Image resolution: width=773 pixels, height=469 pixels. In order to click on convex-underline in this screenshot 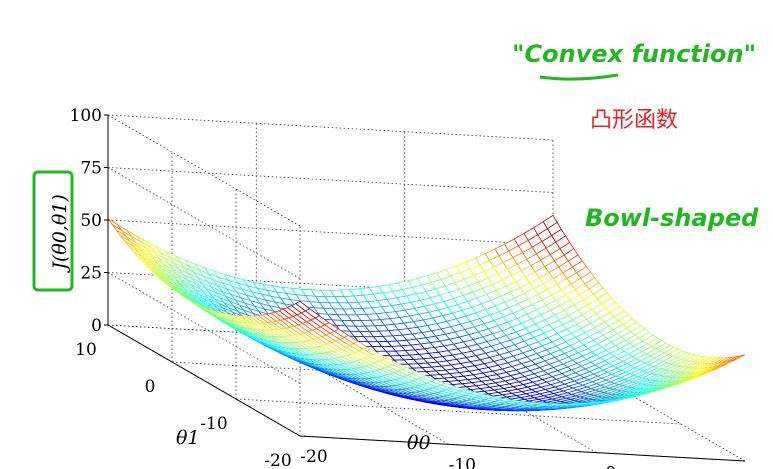, I will do `click(579, 77)`.